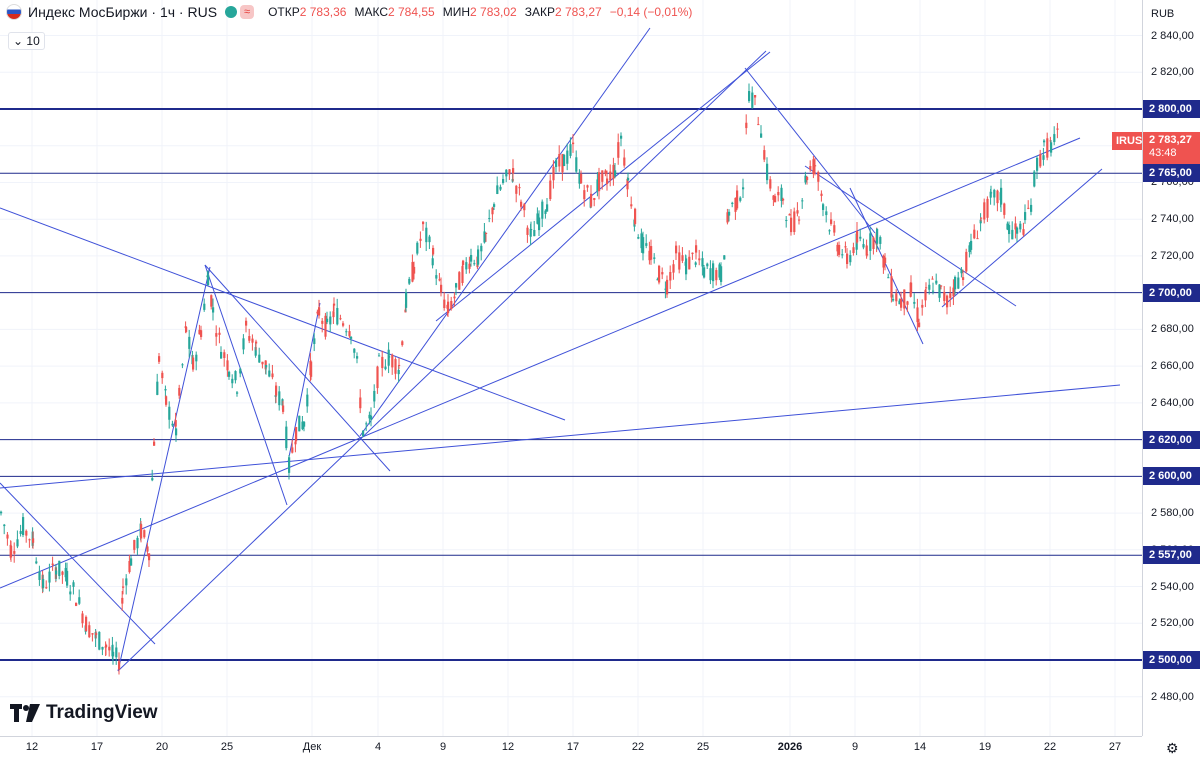 Image resolution: width=1200 pixels, height=759 pixels. Describe the element at coordinates (1163, 14) in the screenshot. I see `currency-label: RUB` at that location.